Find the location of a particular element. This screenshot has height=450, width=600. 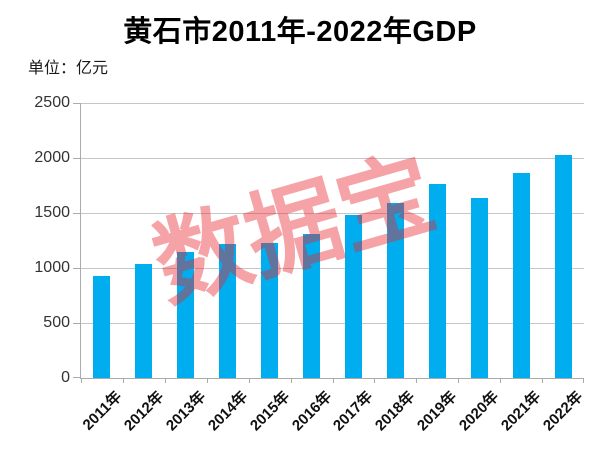

bar-2016年 is located at coordinates (312, 306).